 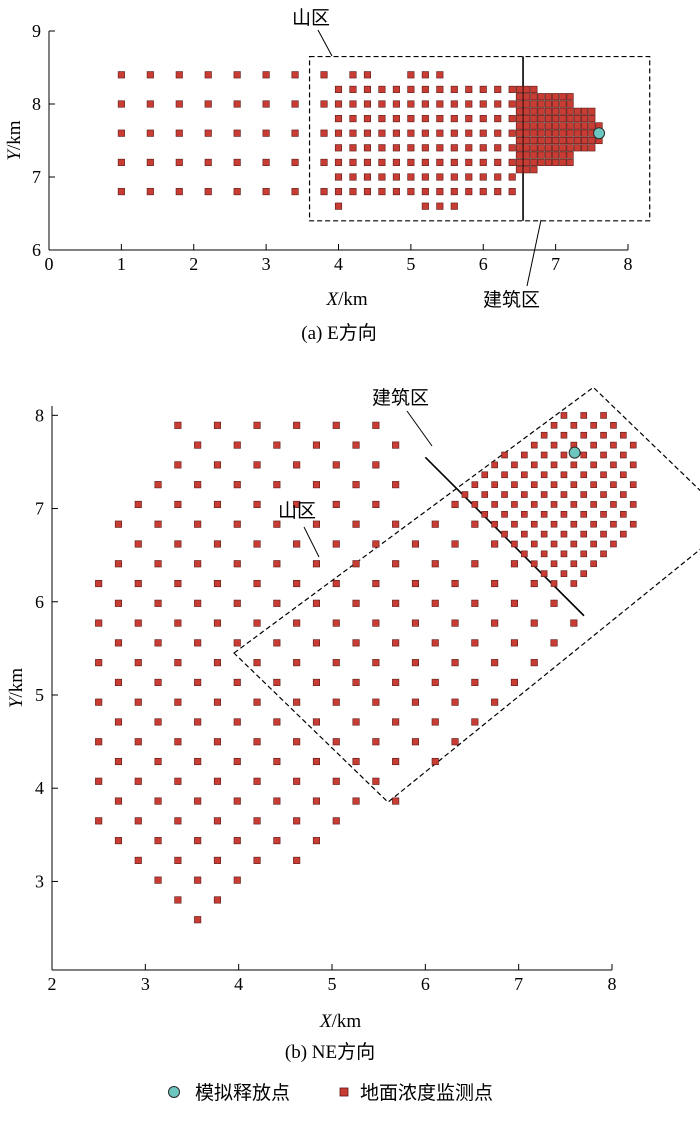 What do you see at coordinates (340, 1021) in the screenshot?
I see `x-axis-label: X/km` at bounding box center [340, 1021].